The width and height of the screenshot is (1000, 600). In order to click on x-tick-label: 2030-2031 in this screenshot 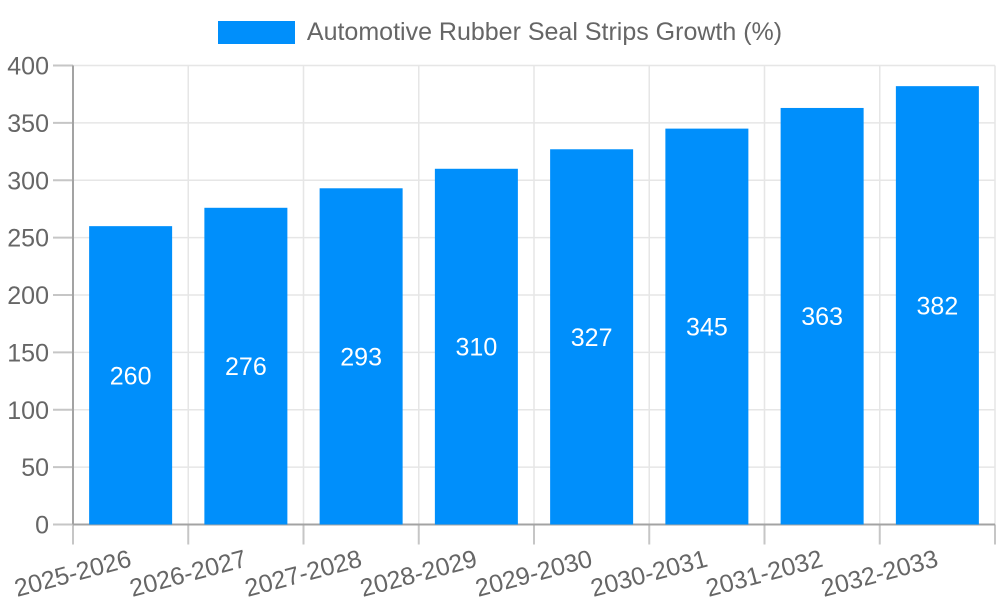, I will do `click(649, 572)`.